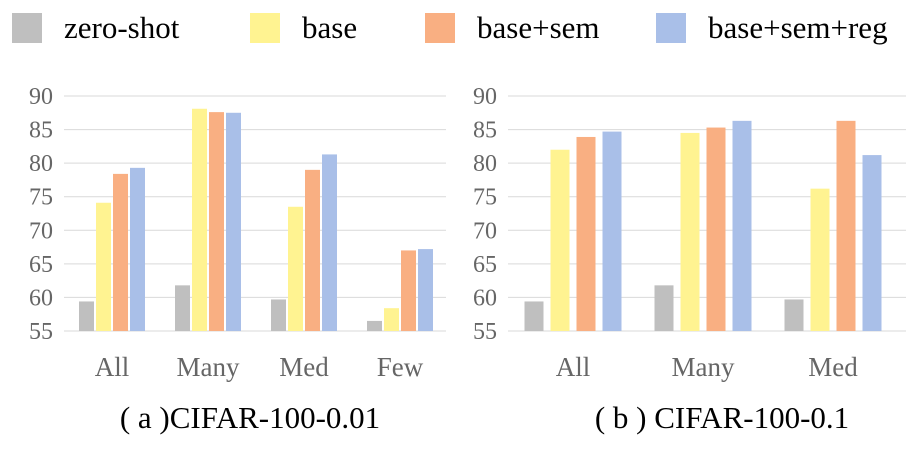 This screenshot has width=916, height=449. What do you see at coordinates (27, 28) in the screenshot?
I see `legend-swatch-zero-shot` at bounding box center [27, 28].